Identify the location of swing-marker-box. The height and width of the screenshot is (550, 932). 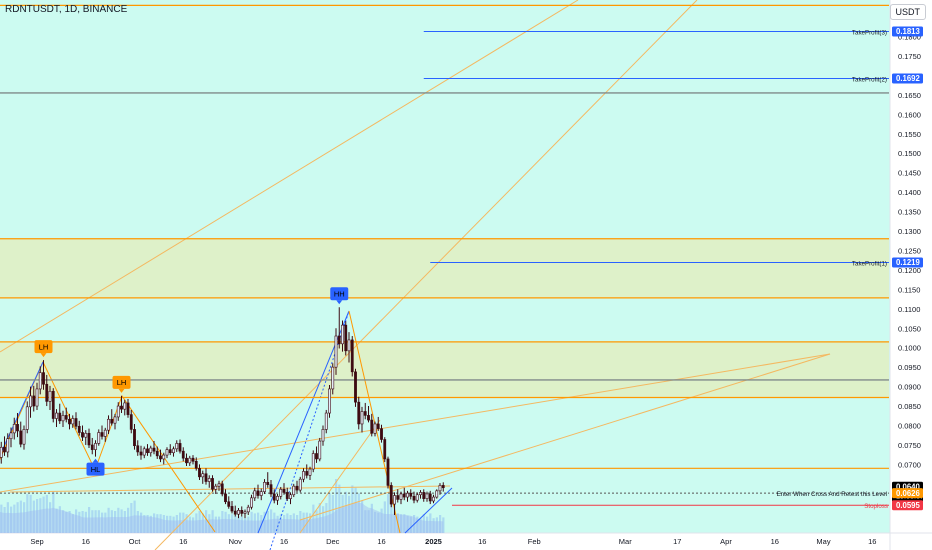
(121, 382).